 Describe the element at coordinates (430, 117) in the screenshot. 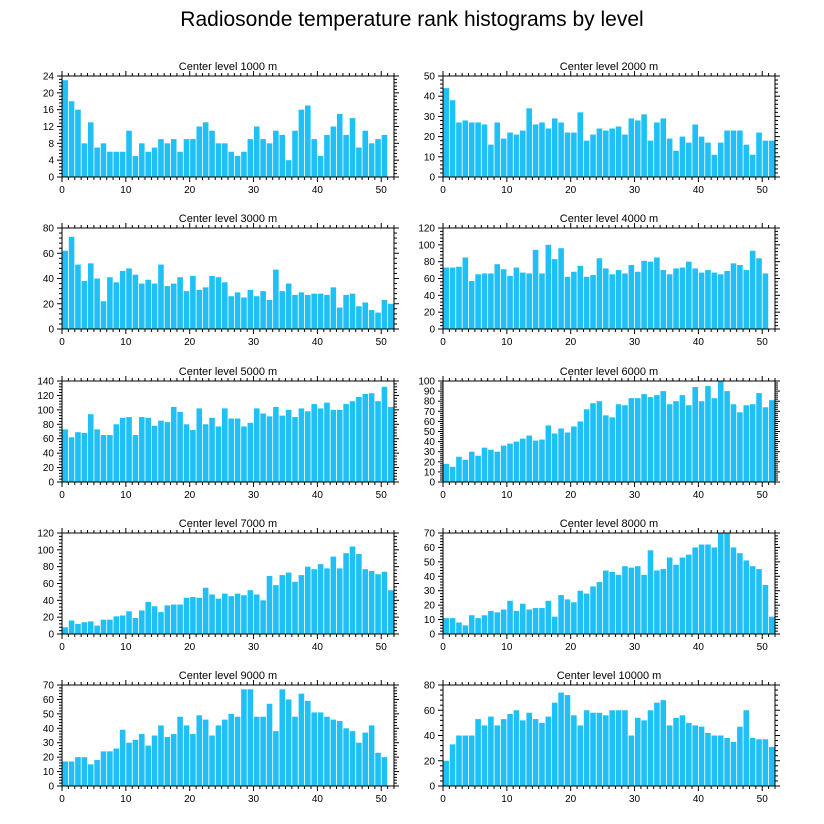

I see `y-tick-label: 30` at that location.